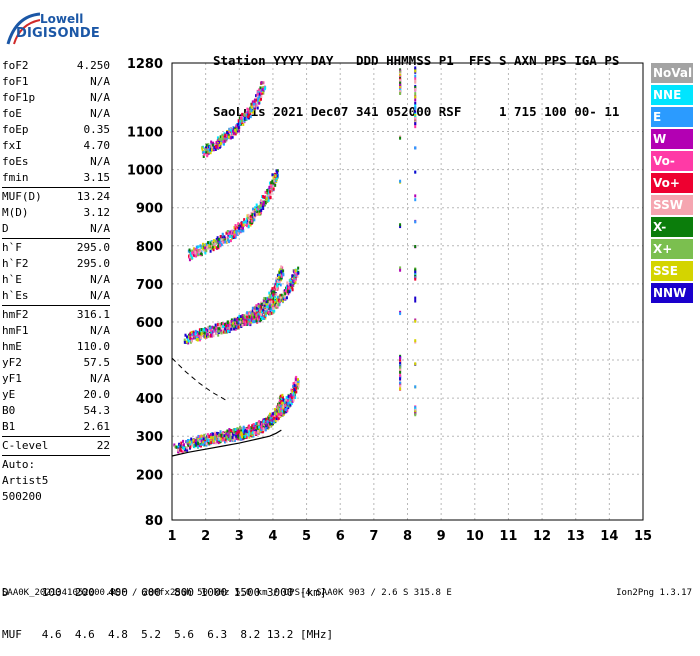 Image resolution: width=700 pixels, height=656 pixels. What do you see at coordinates (56, 379) in the screenshot?
I see `param-row: yF1 N/A` at bounding box center [56, 379].